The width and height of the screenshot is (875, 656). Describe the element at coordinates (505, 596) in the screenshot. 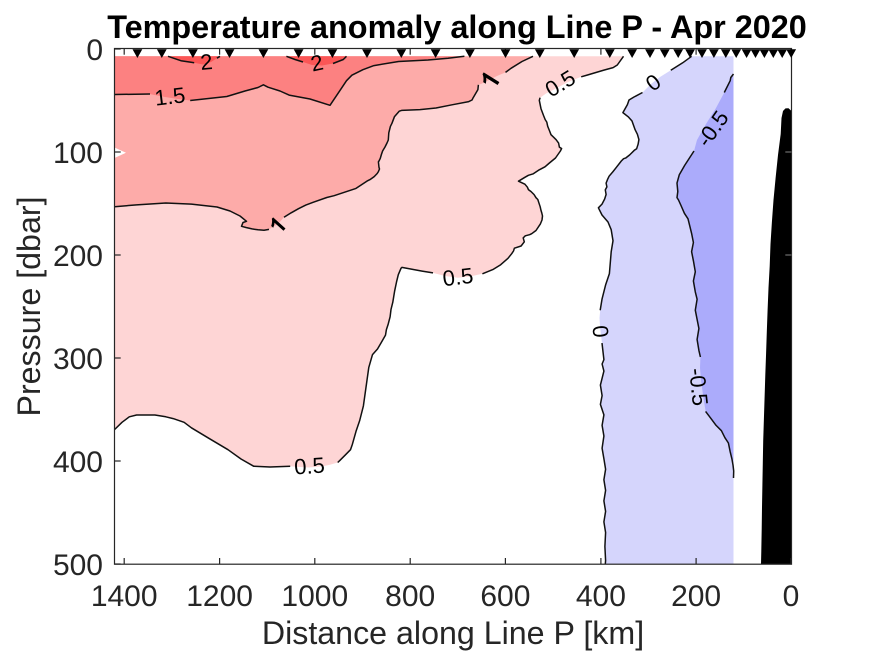

I see `svg-text: 600` at that location.